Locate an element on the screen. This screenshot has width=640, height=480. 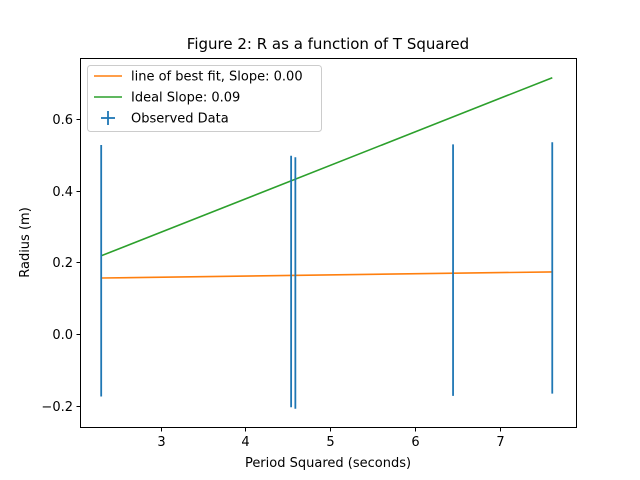
x-tick-label-0: 3 is located at coordinates (161, 442).